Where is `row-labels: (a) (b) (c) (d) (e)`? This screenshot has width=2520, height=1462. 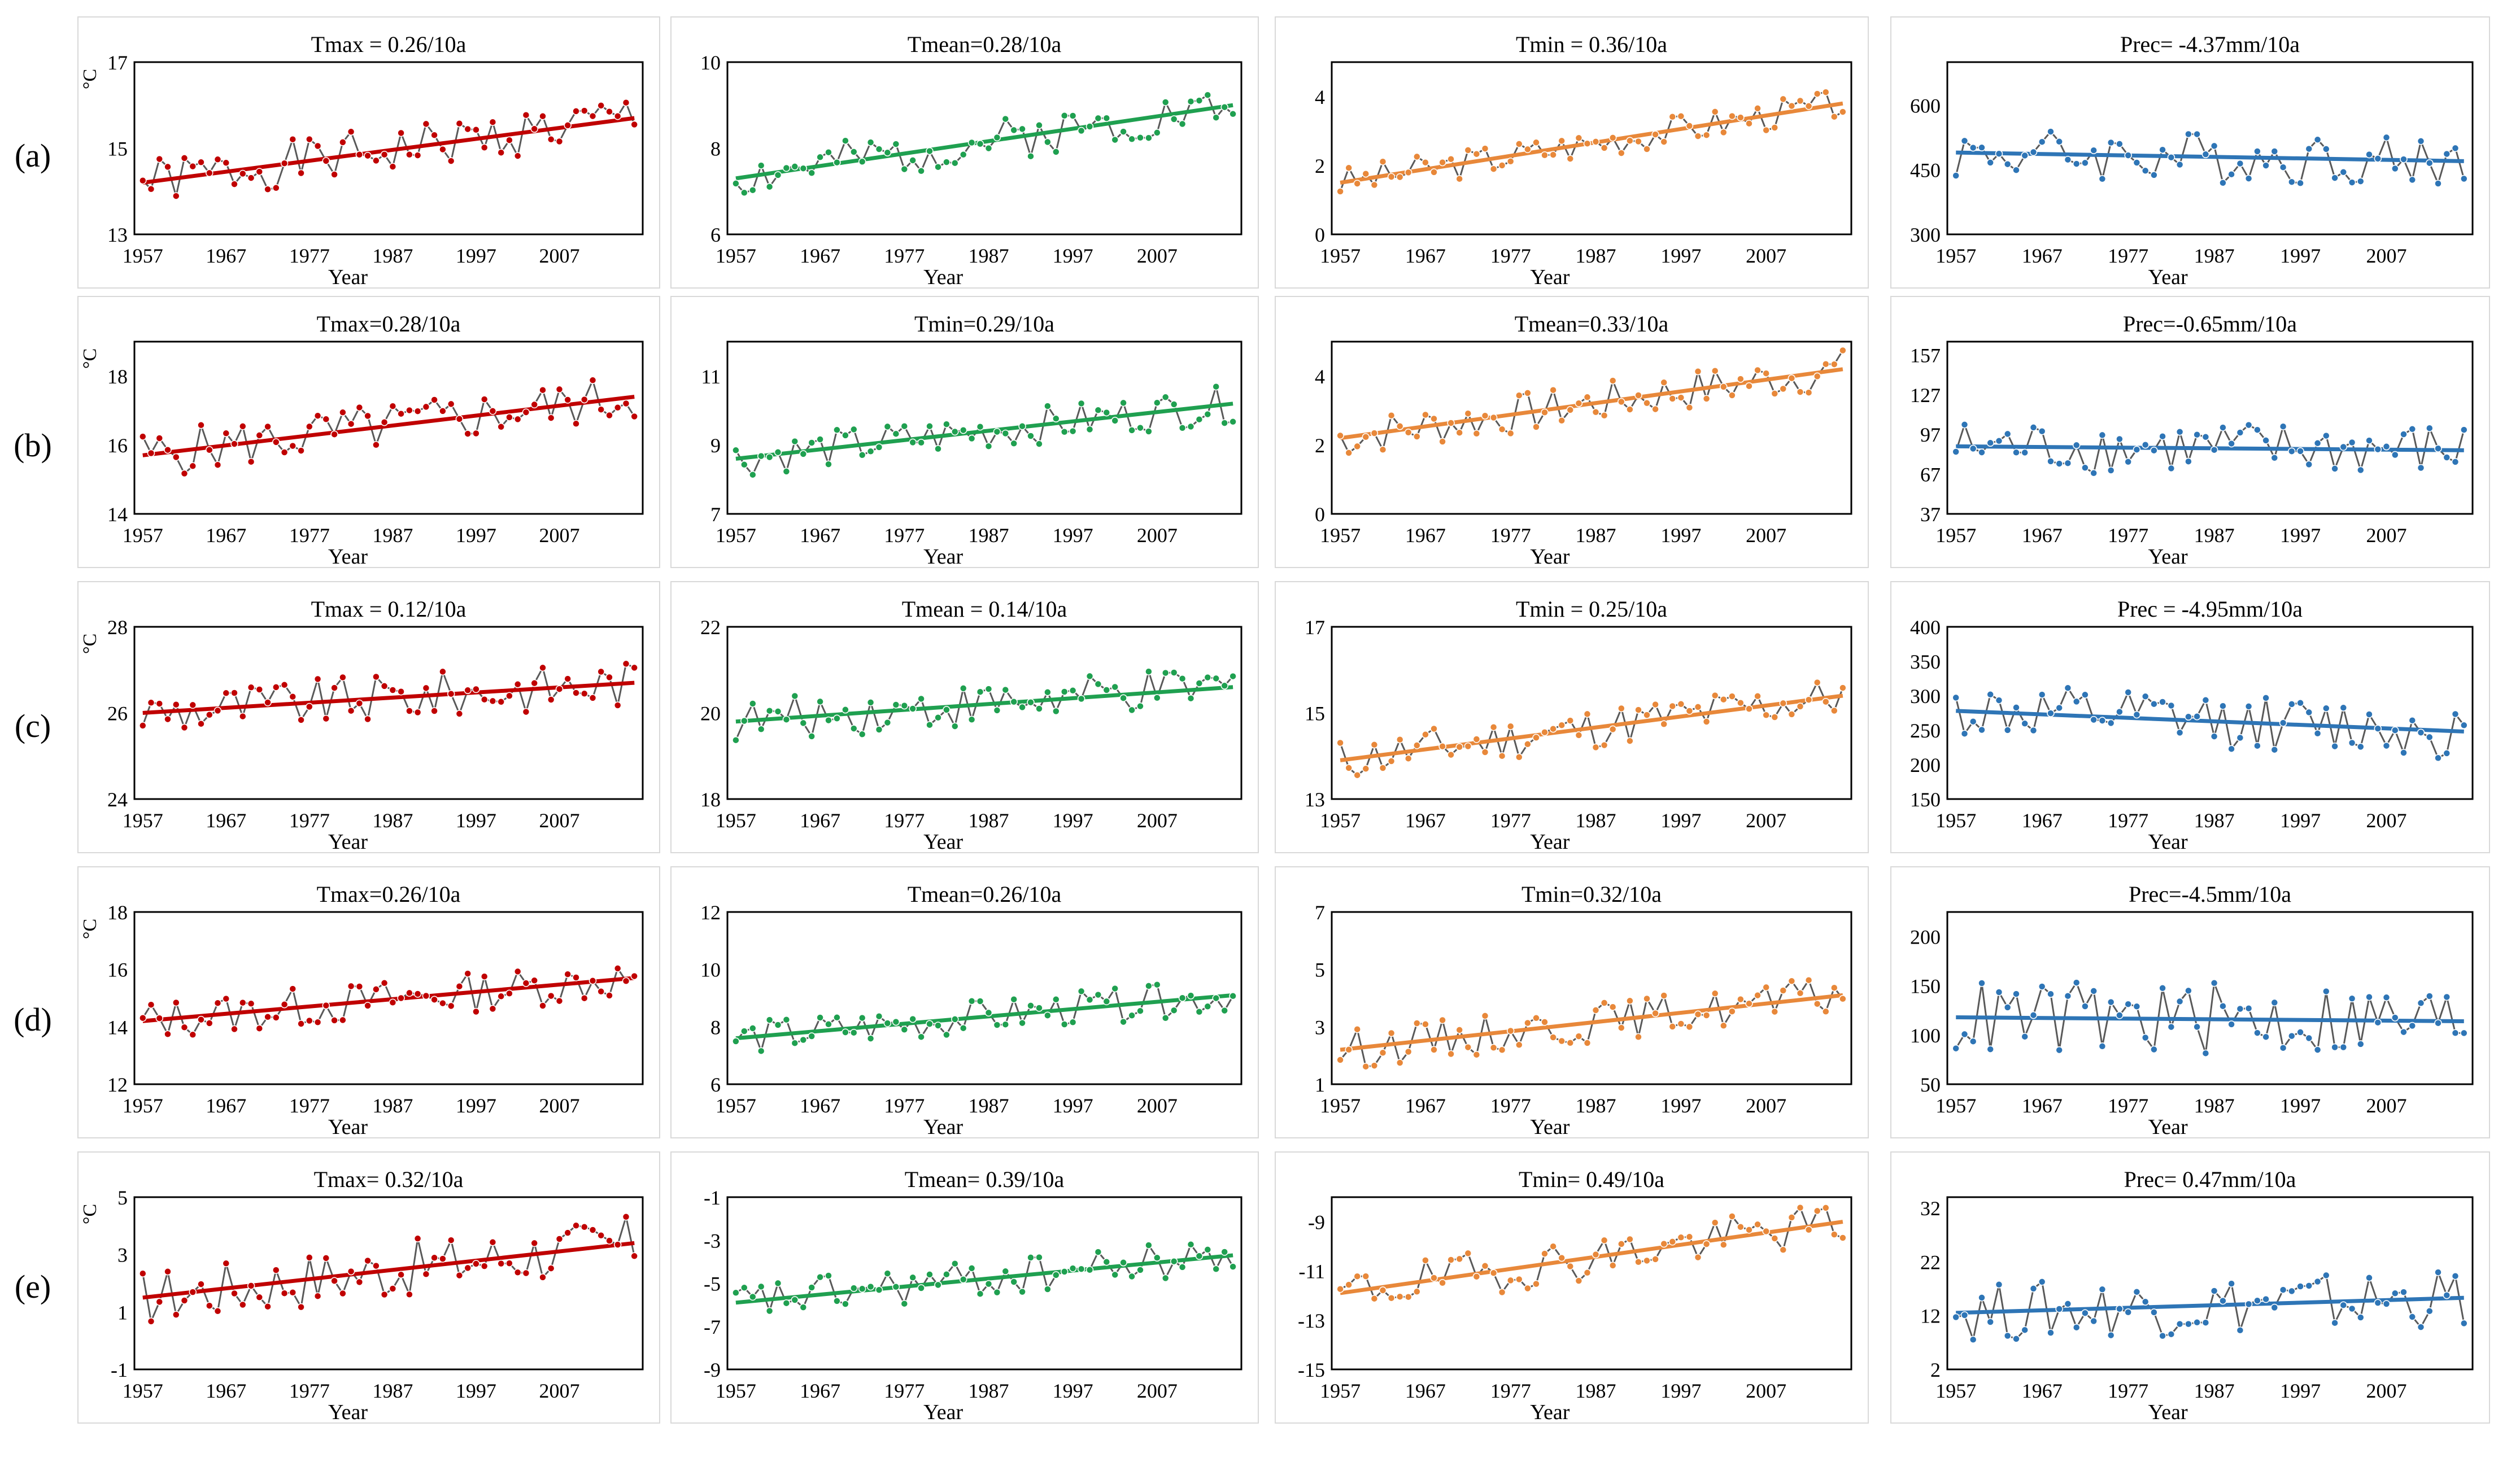
row-labels: (a) (b) (c) (d) (e) is located at coordinates (33, 721).